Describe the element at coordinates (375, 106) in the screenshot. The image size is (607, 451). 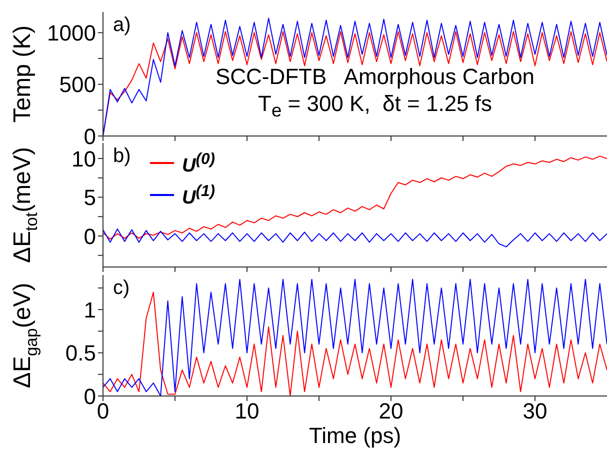
I see `annotation: T$_{e}$ = 300 K, δt = 1.25 fs` at that location.